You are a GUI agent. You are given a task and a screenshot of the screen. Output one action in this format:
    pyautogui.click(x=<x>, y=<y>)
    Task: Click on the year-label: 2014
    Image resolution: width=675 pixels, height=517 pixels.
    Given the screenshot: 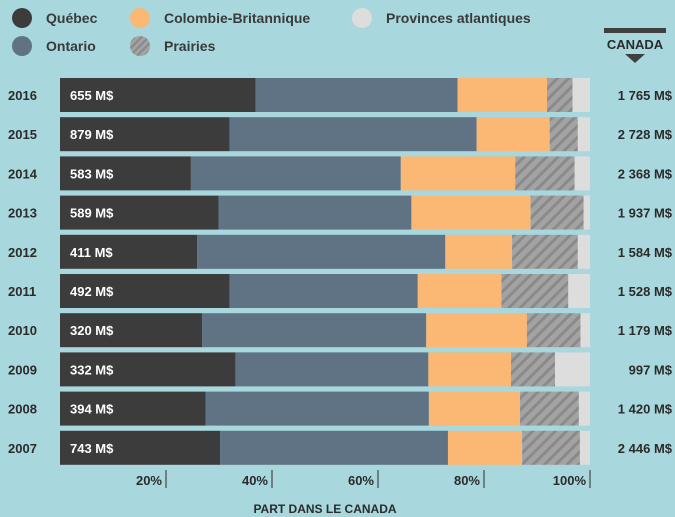 What is the action you would take?
    pyautogui.click(x=23, y=173)
    